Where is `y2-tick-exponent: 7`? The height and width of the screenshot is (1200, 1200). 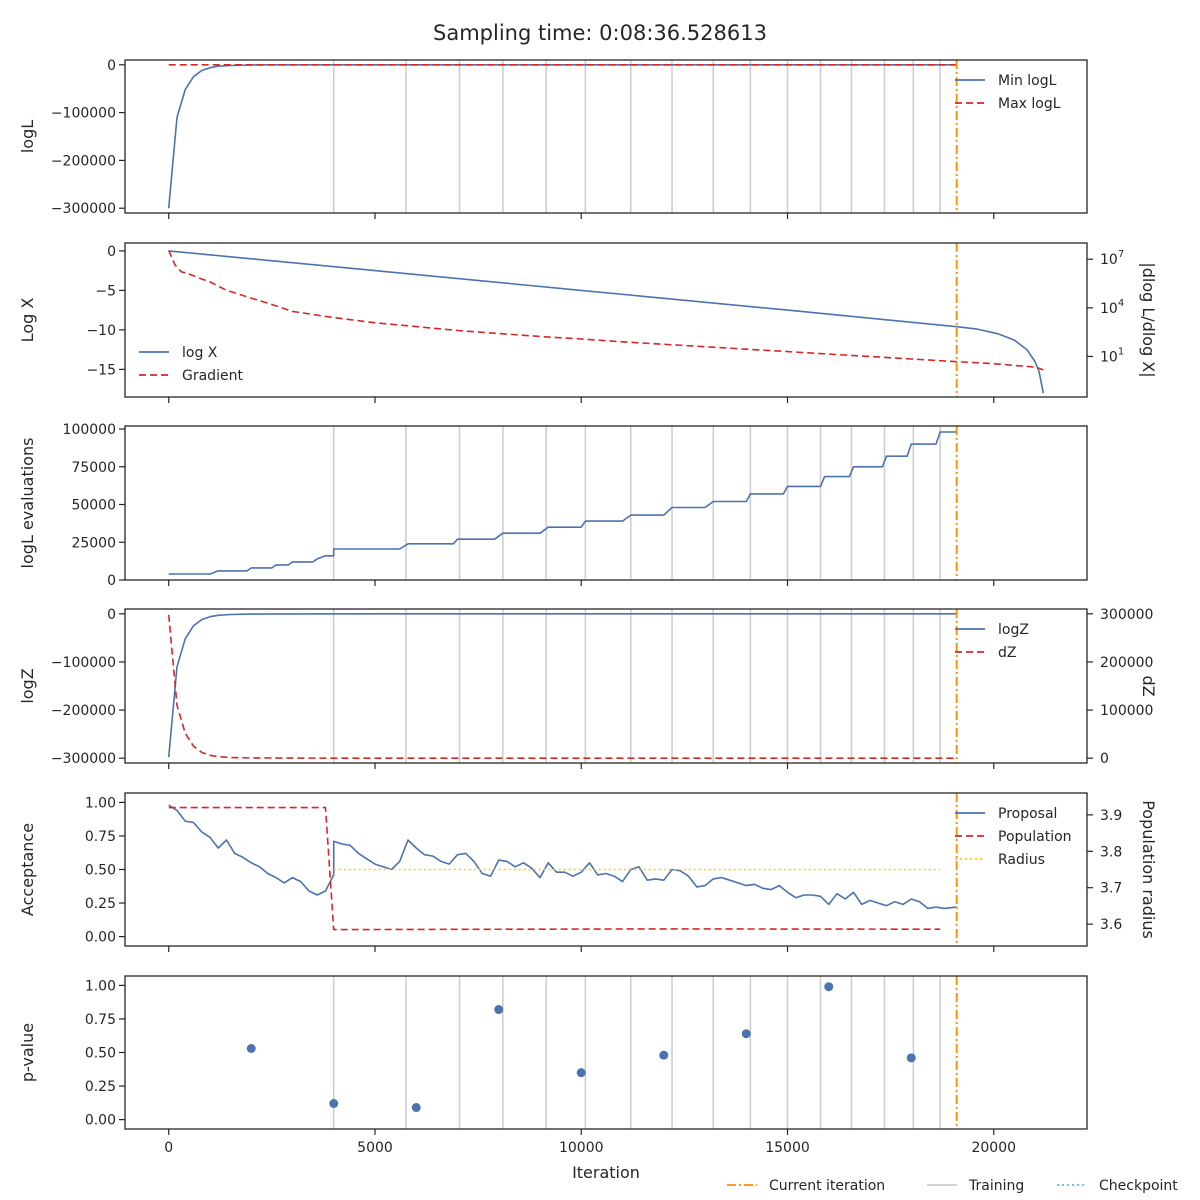 y2-tick-exponent: 7 is located at coordinates (1121, 254).